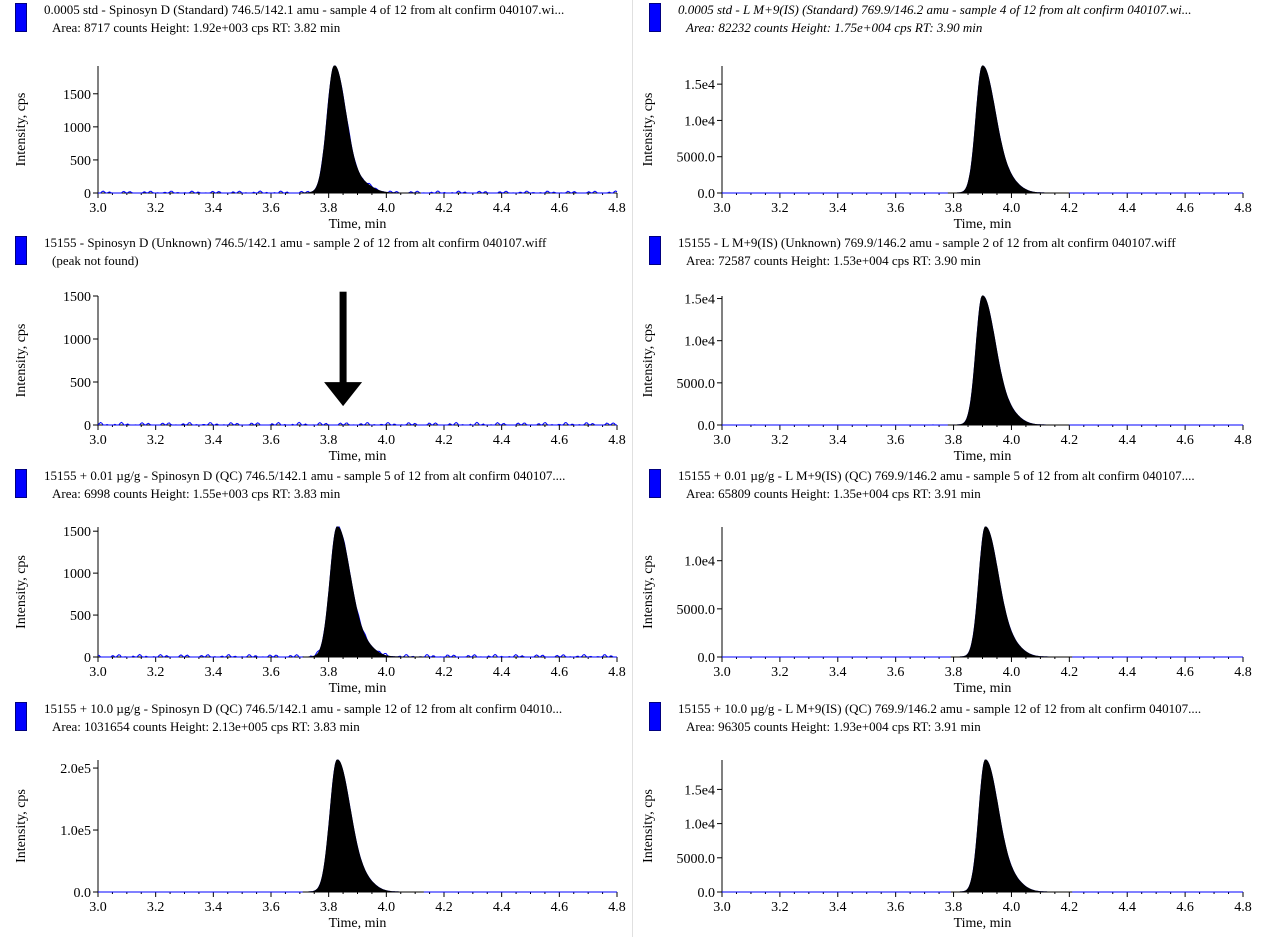  What do you see at coordinates (343, 339) in the screenshot?
I see `arrow-shaft` at bounding box center [343, 339].